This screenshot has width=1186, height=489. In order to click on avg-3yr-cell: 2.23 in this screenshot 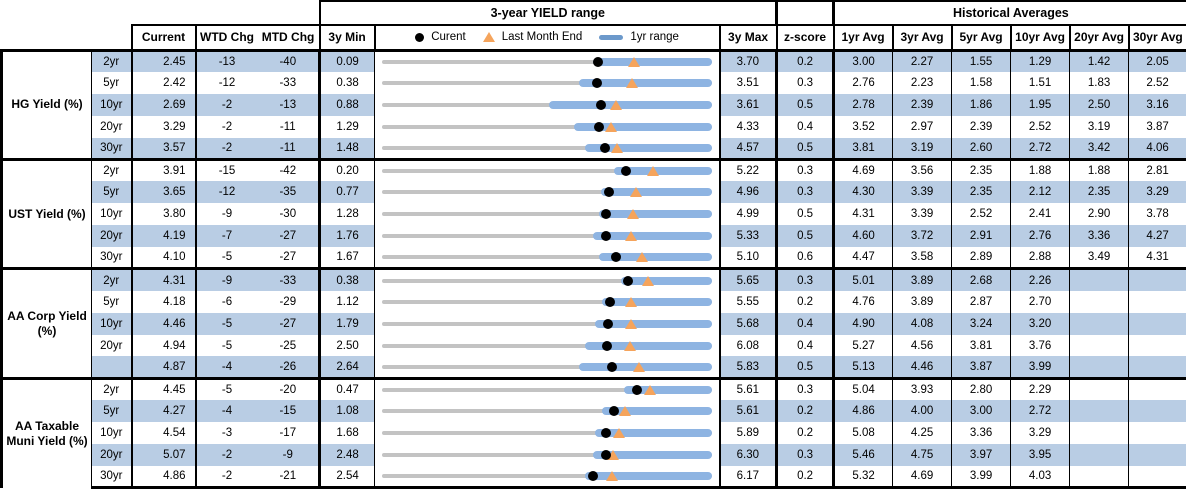, I will do `click(922, 83)`.